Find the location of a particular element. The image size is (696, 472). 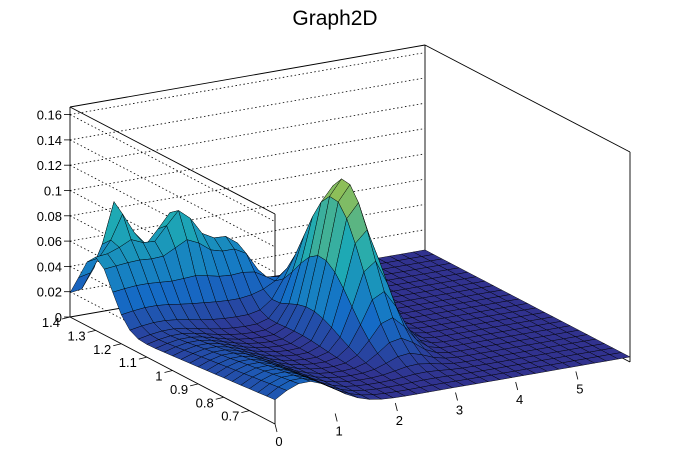

x-tick-label: 1 is located at coordinates (339, 430).